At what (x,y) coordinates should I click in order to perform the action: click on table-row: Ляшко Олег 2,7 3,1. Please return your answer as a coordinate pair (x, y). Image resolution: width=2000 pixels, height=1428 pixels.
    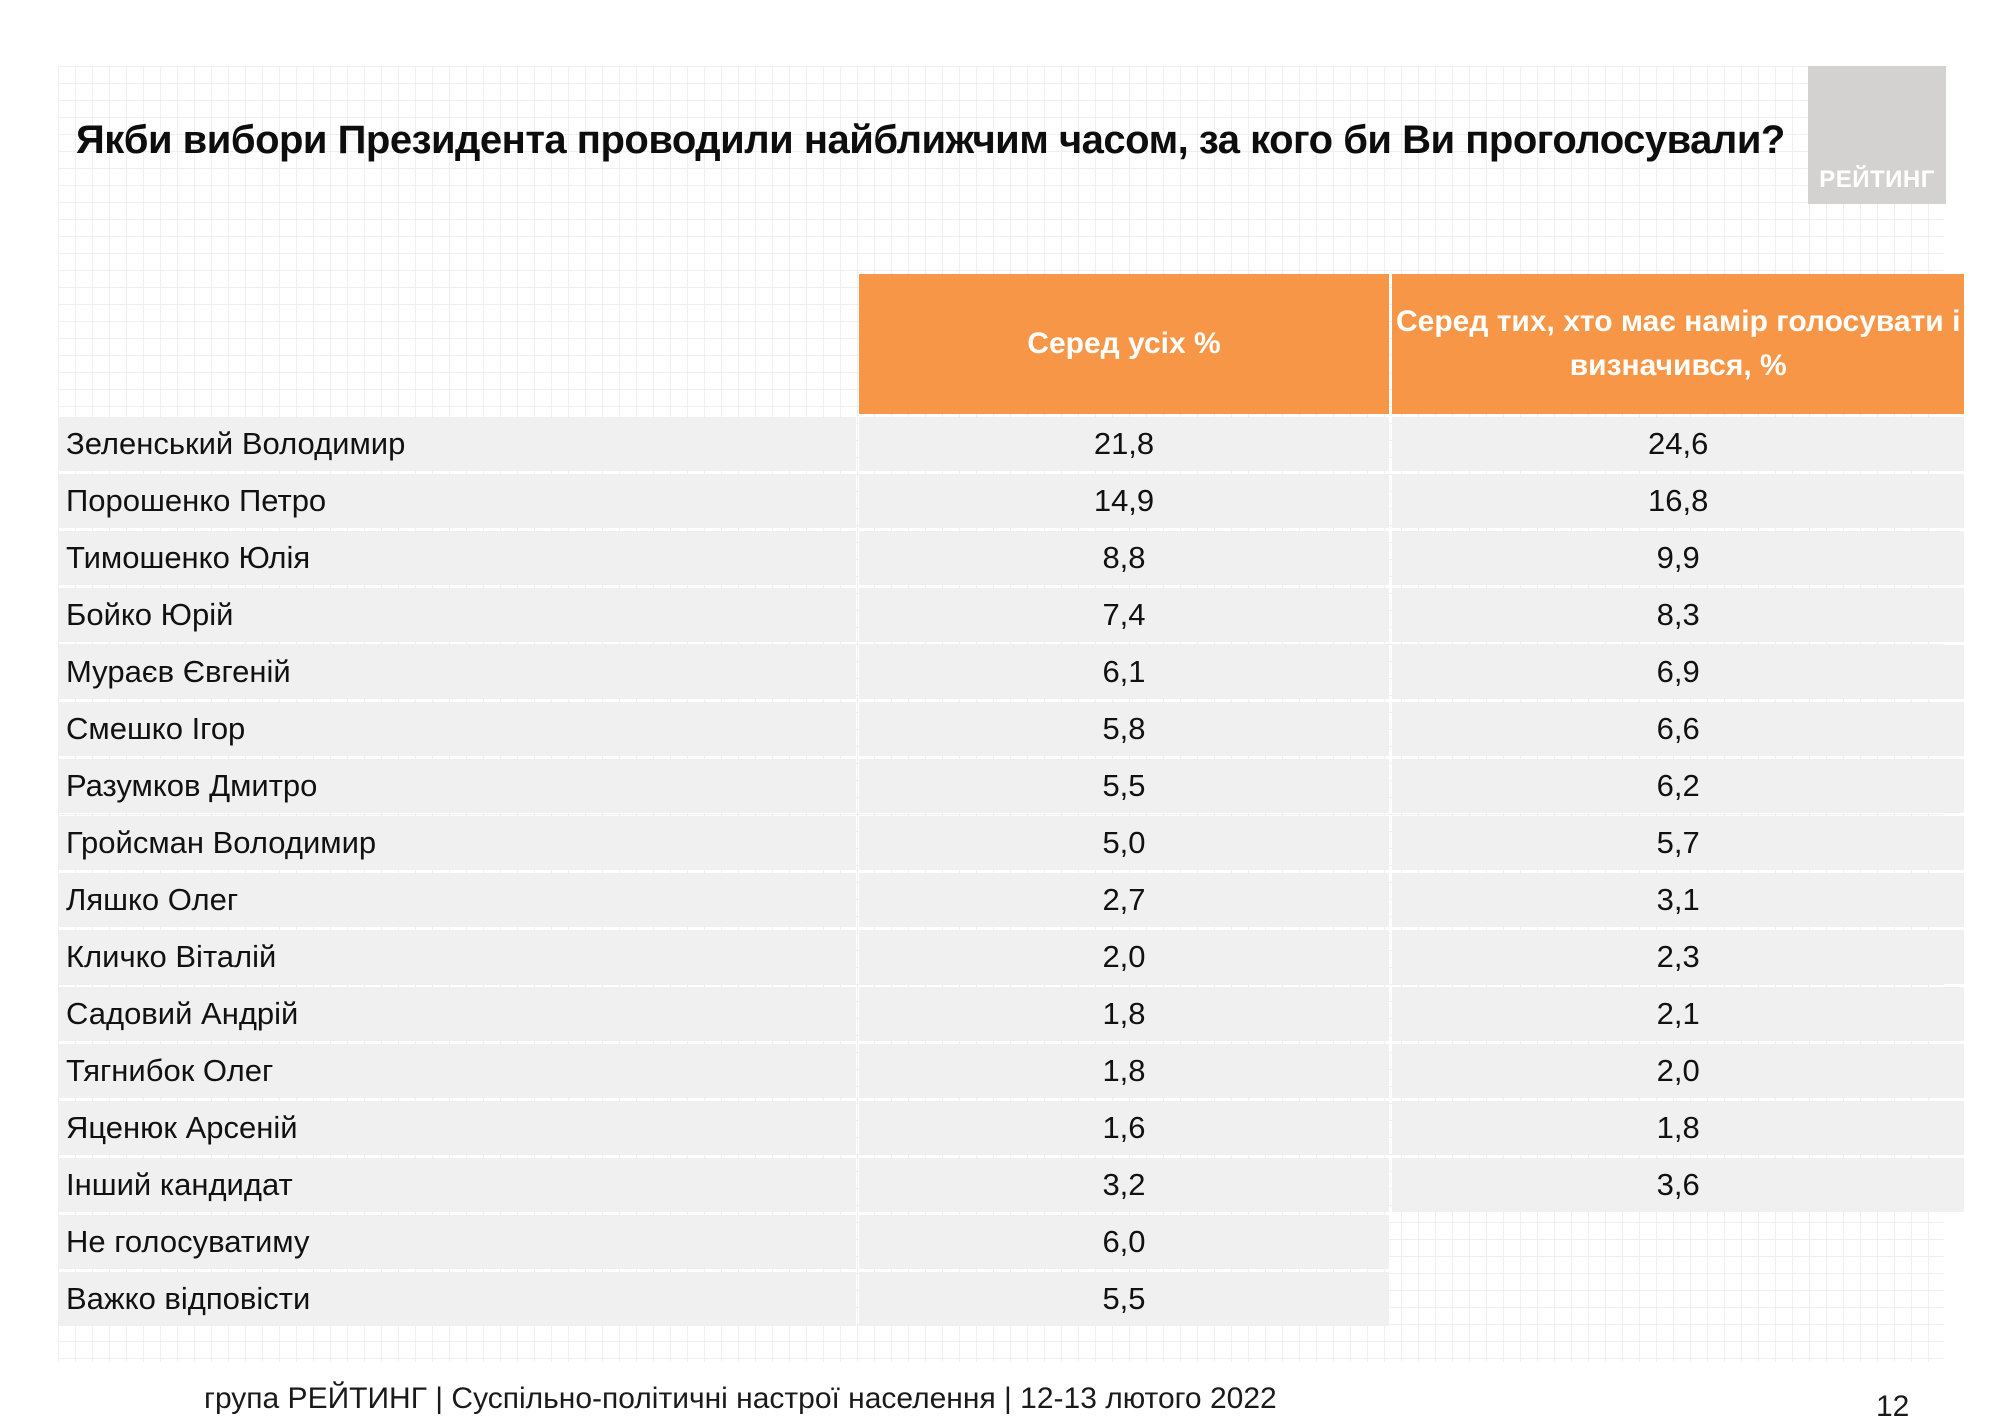
    Looking at the image, I should click on (1011, 900).